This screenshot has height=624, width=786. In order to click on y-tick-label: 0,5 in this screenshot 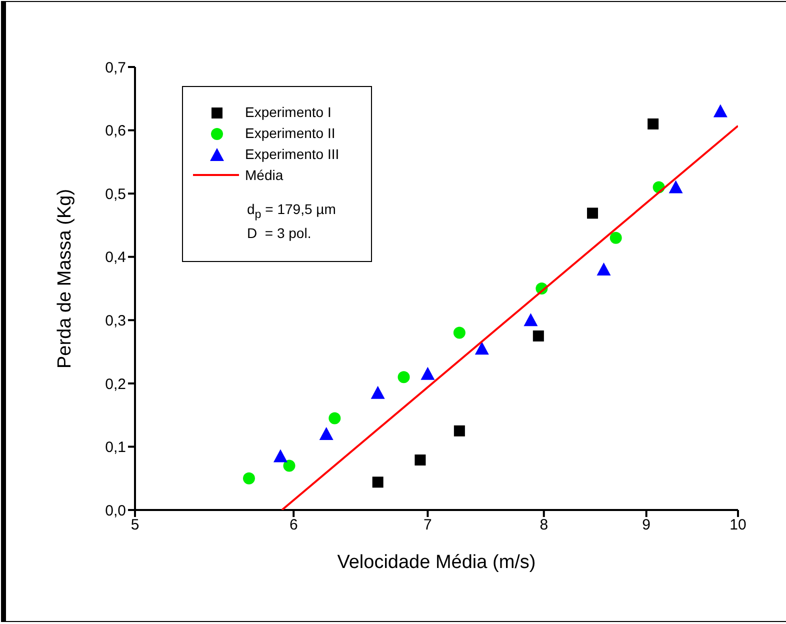, I will do `click(115, 194)`.